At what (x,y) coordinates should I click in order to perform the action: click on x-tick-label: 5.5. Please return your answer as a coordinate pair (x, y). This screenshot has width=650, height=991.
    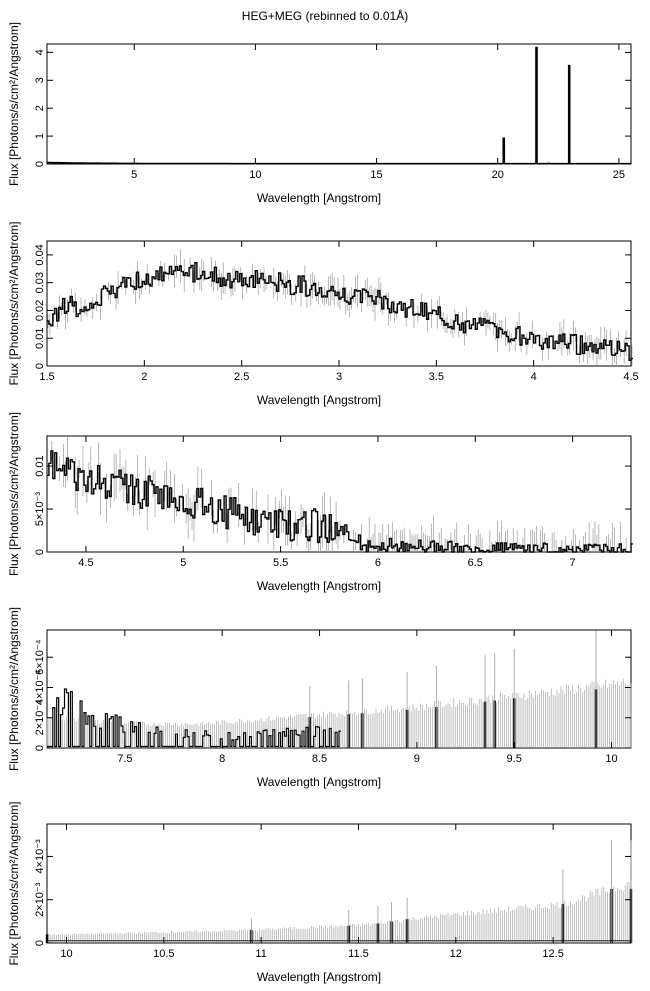
    Looking at the image, I should click on (280, 563).